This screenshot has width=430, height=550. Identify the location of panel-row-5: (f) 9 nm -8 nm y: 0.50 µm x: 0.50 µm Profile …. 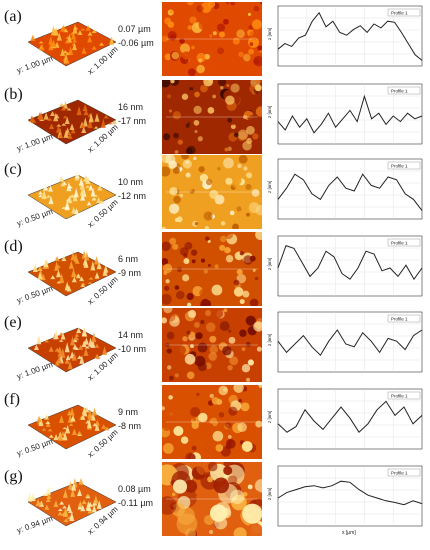
(215, 422).